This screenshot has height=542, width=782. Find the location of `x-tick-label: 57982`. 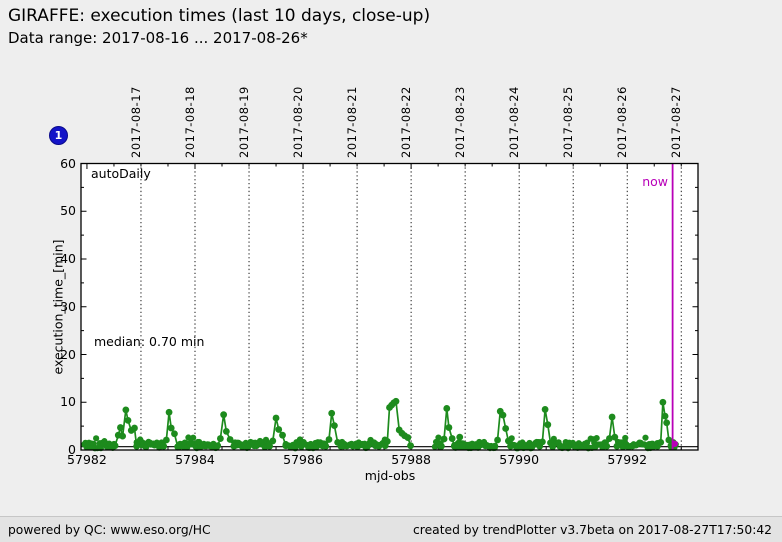

x-tick-label: 57982 is located at coordinates (87, 459).